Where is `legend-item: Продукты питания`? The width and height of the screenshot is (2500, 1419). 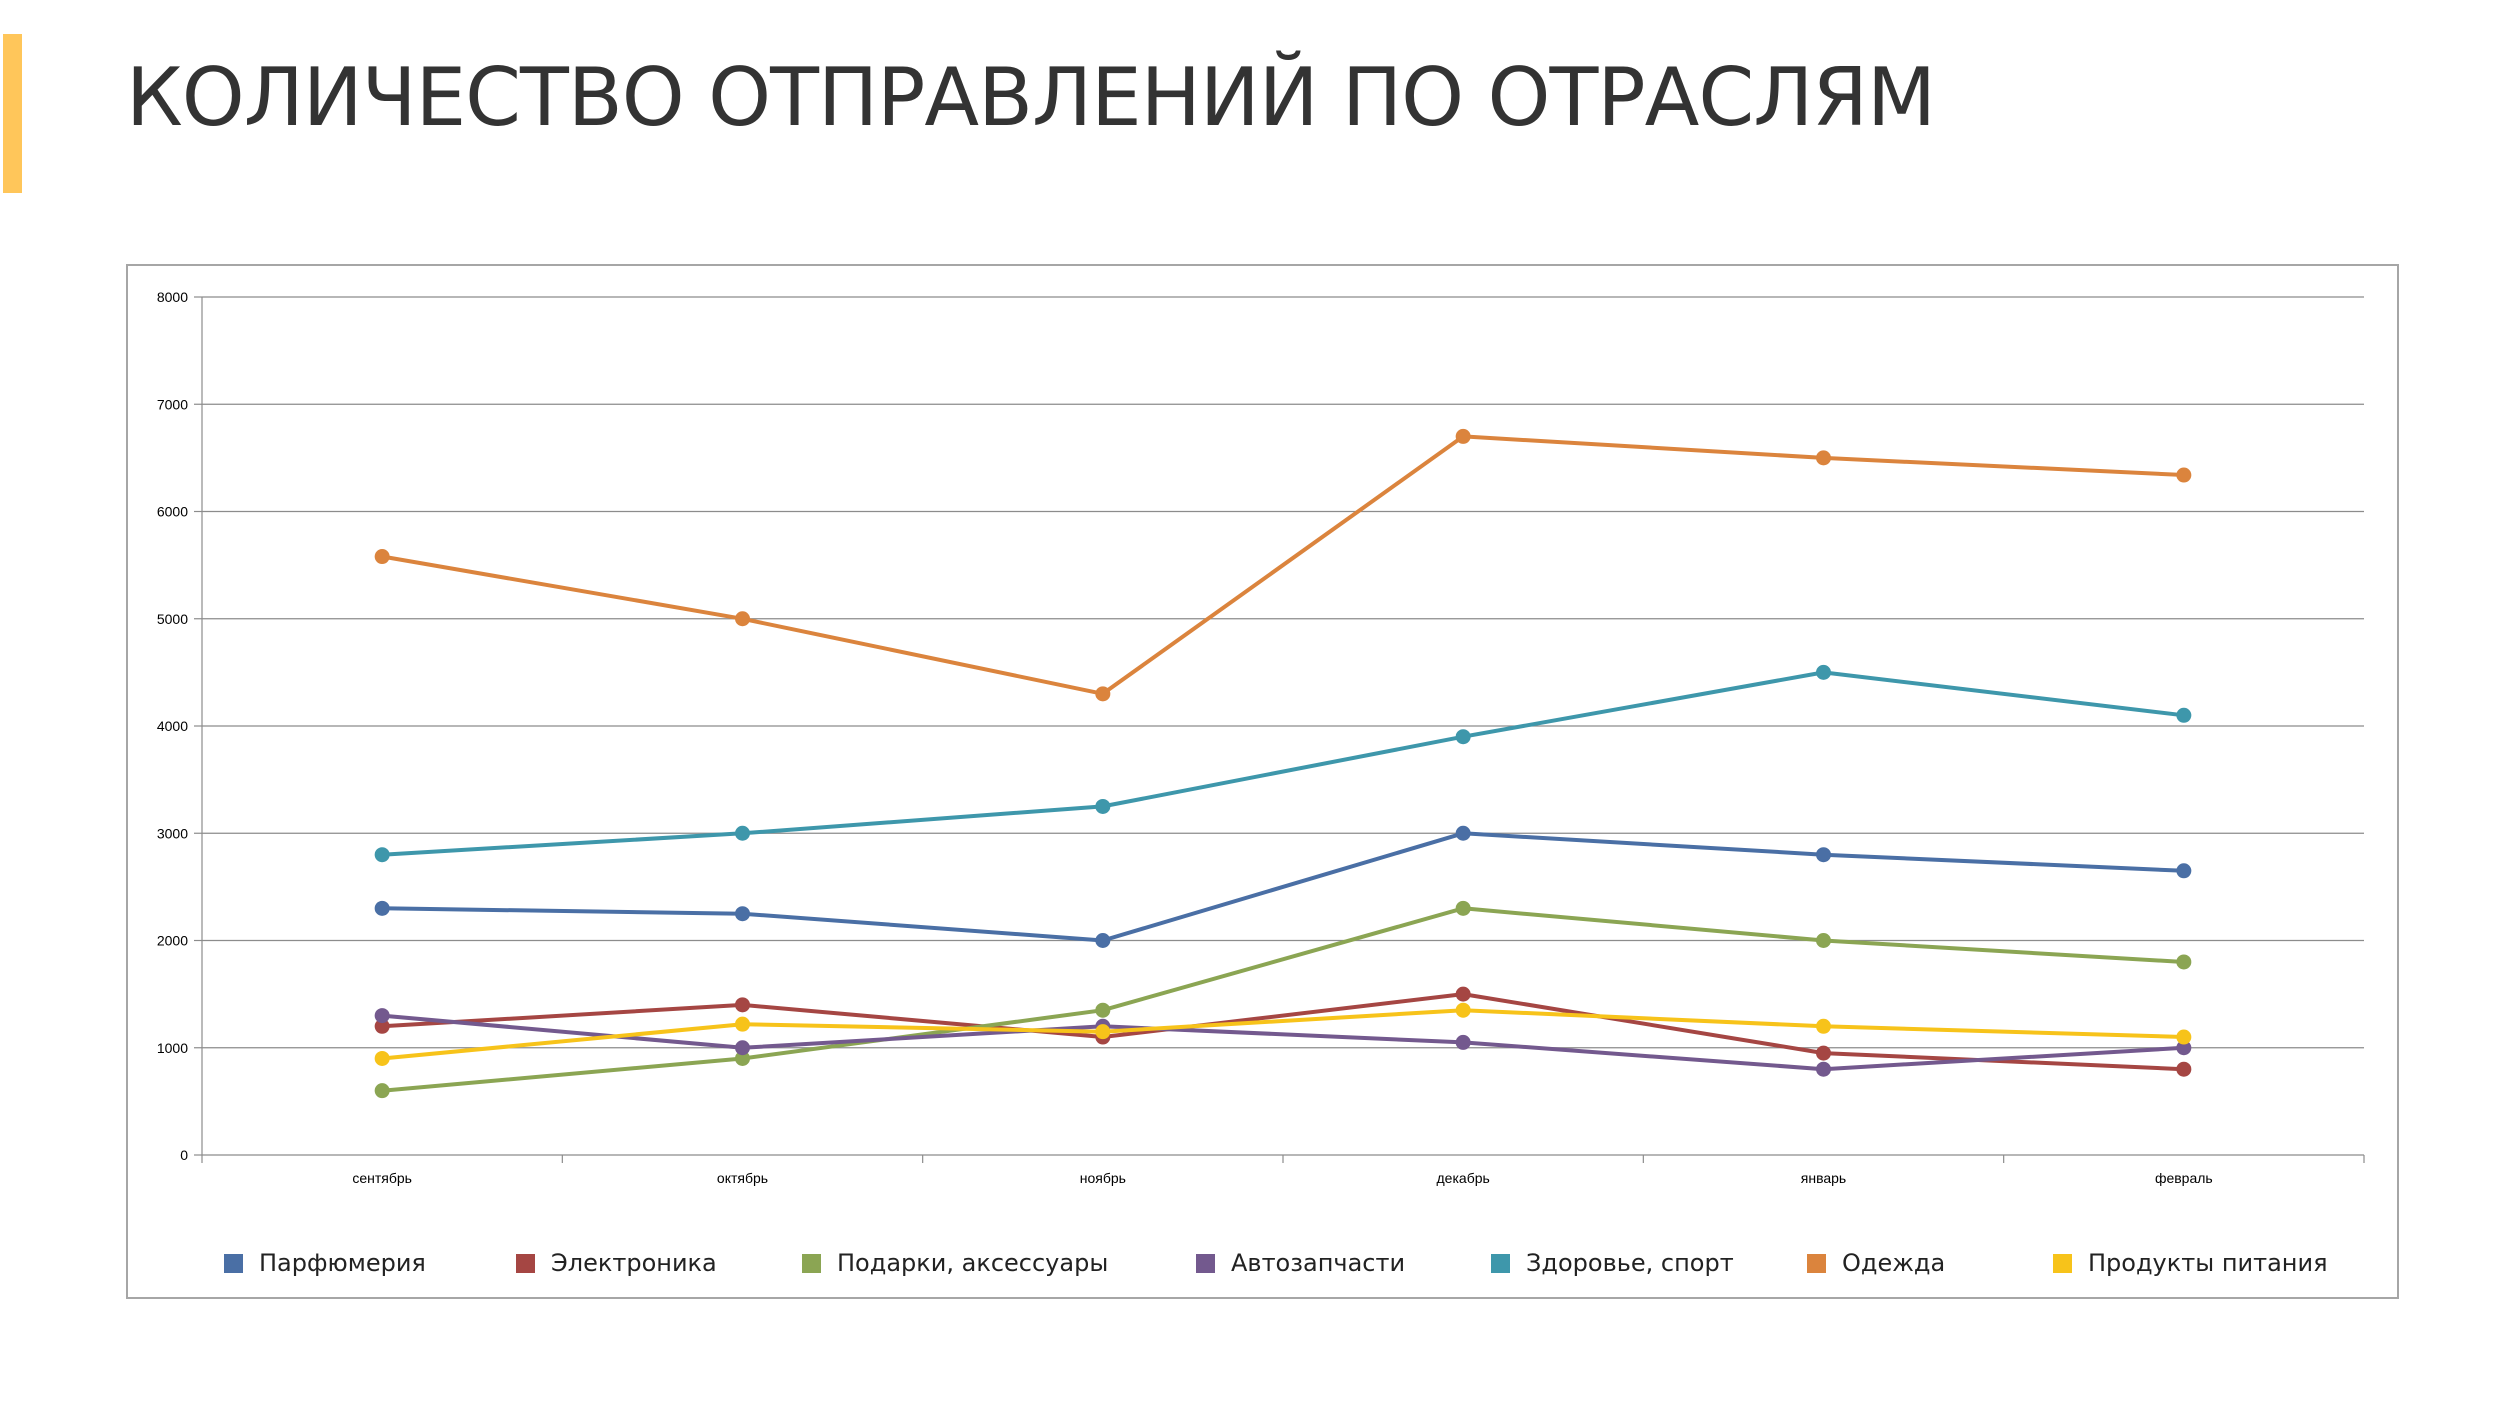 legend-item: Продукты питания is located at coordinates (2190, 1263).